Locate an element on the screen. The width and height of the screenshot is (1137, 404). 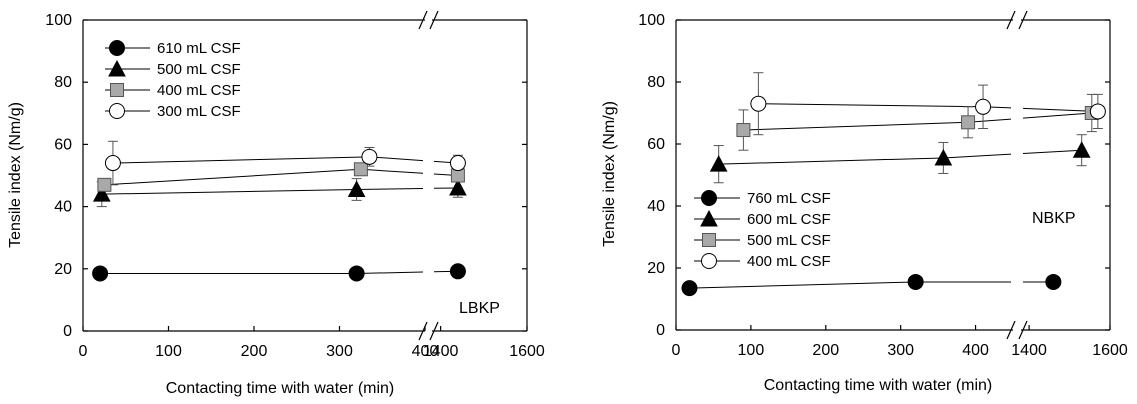
error-bars is located at coordinates (908, 128).